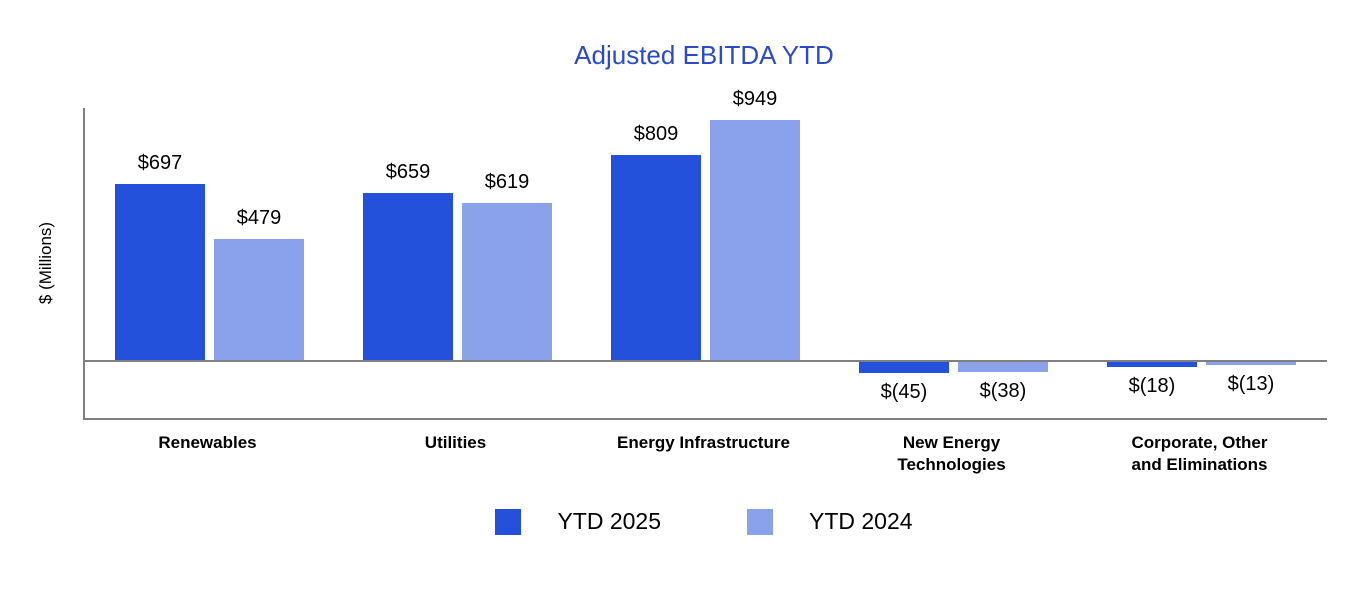 Image resolution: width=1364 pixels, height=600 pixels. What do you see at coordinates (259, 218) in the screenshot?
I see `bar-value-label: $479` at bounding box center [259, 218].